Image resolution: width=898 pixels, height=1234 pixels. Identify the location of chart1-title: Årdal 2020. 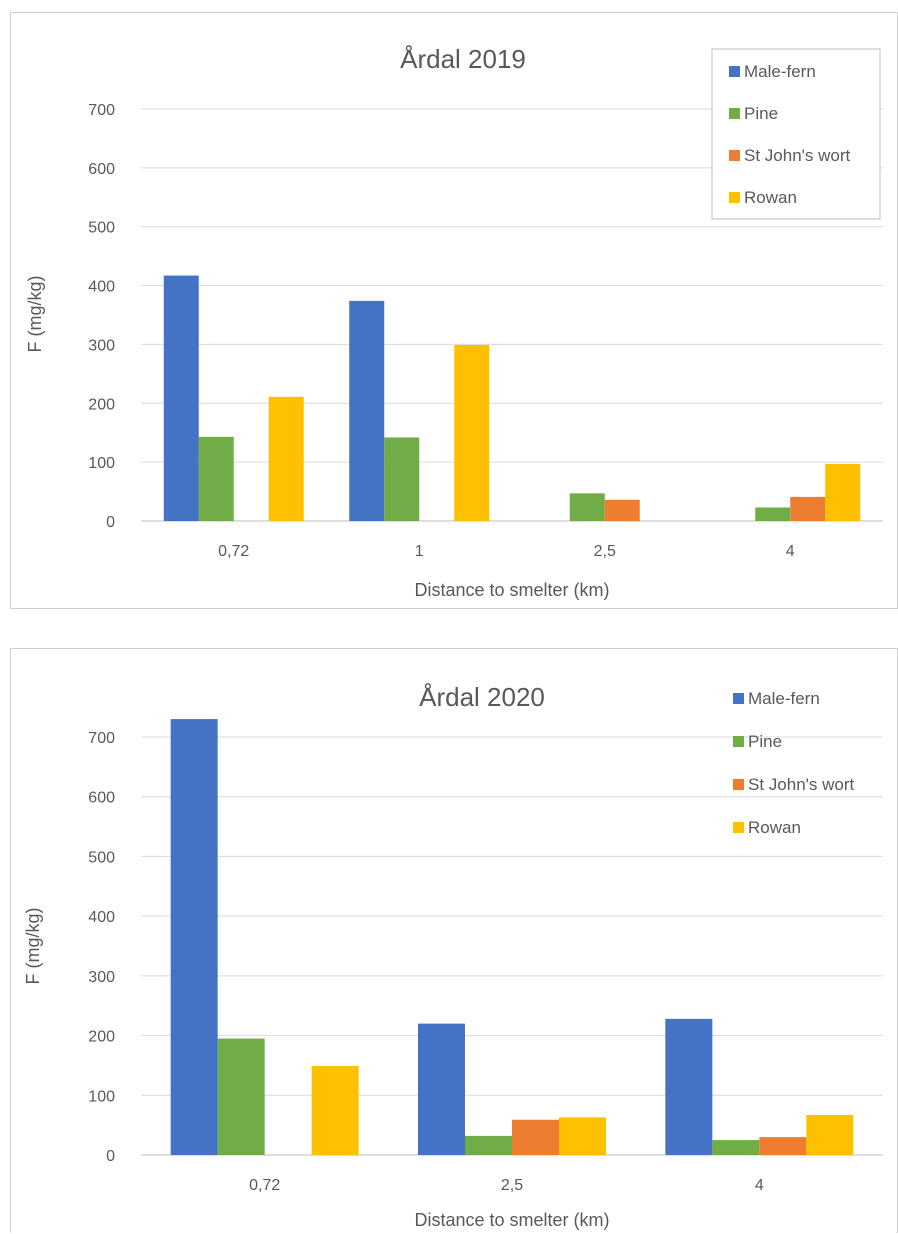
(482, 697).